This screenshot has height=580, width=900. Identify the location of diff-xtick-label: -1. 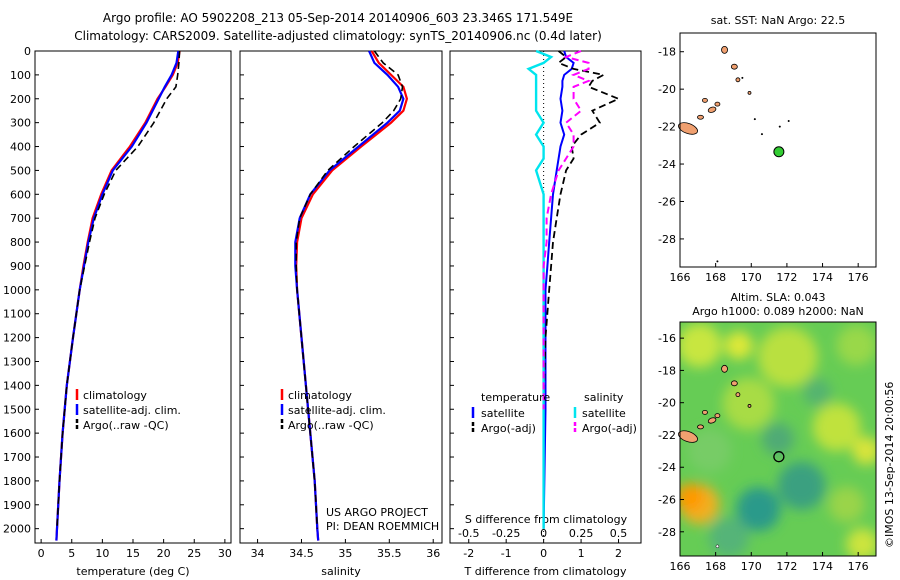
(506, 553).